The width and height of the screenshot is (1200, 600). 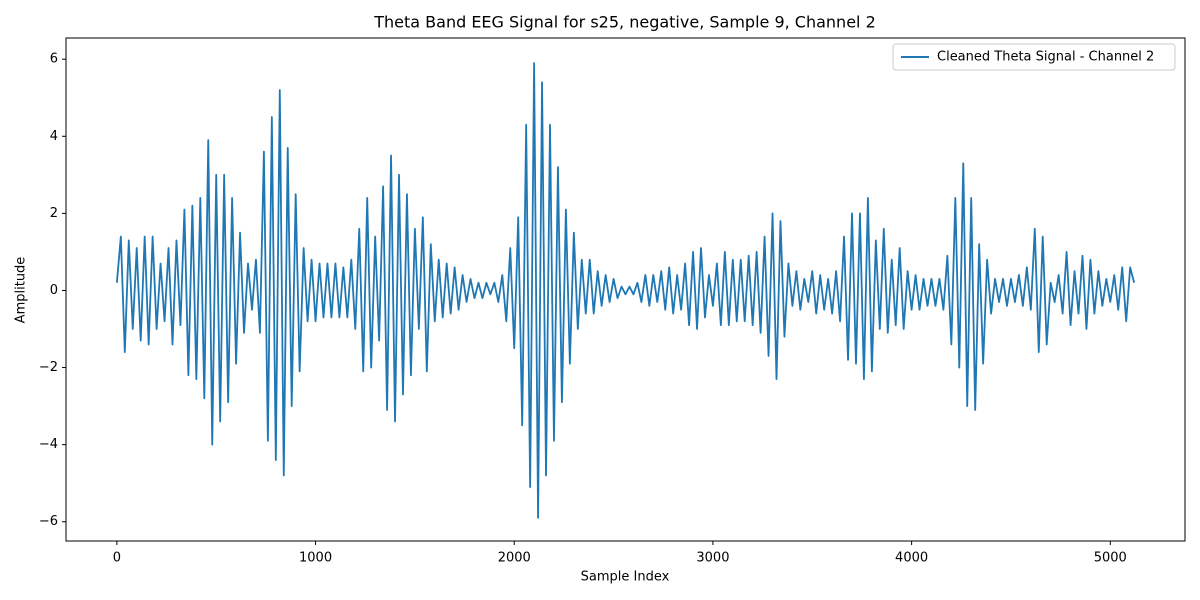 I want to click on y-tick-label: −6, so click(x=48, y=521).